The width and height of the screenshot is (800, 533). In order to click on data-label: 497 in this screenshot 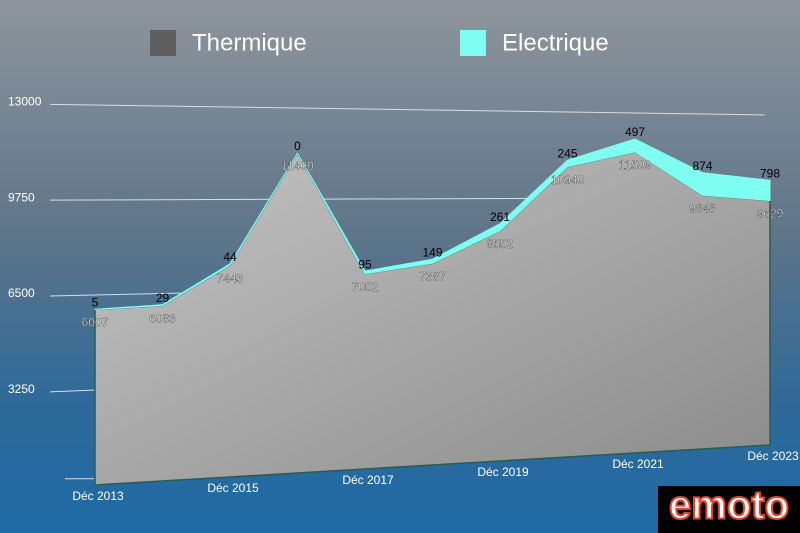, I will do `click(635, 132)`.